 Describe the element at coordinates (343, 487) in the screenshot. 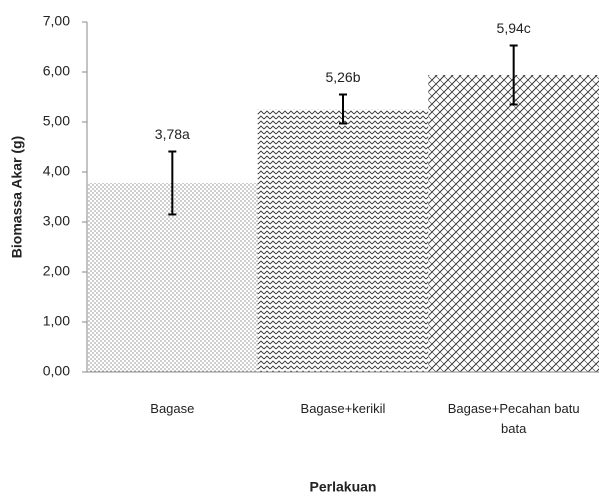

I see `x-axis-label: Perlakuan` at that location.